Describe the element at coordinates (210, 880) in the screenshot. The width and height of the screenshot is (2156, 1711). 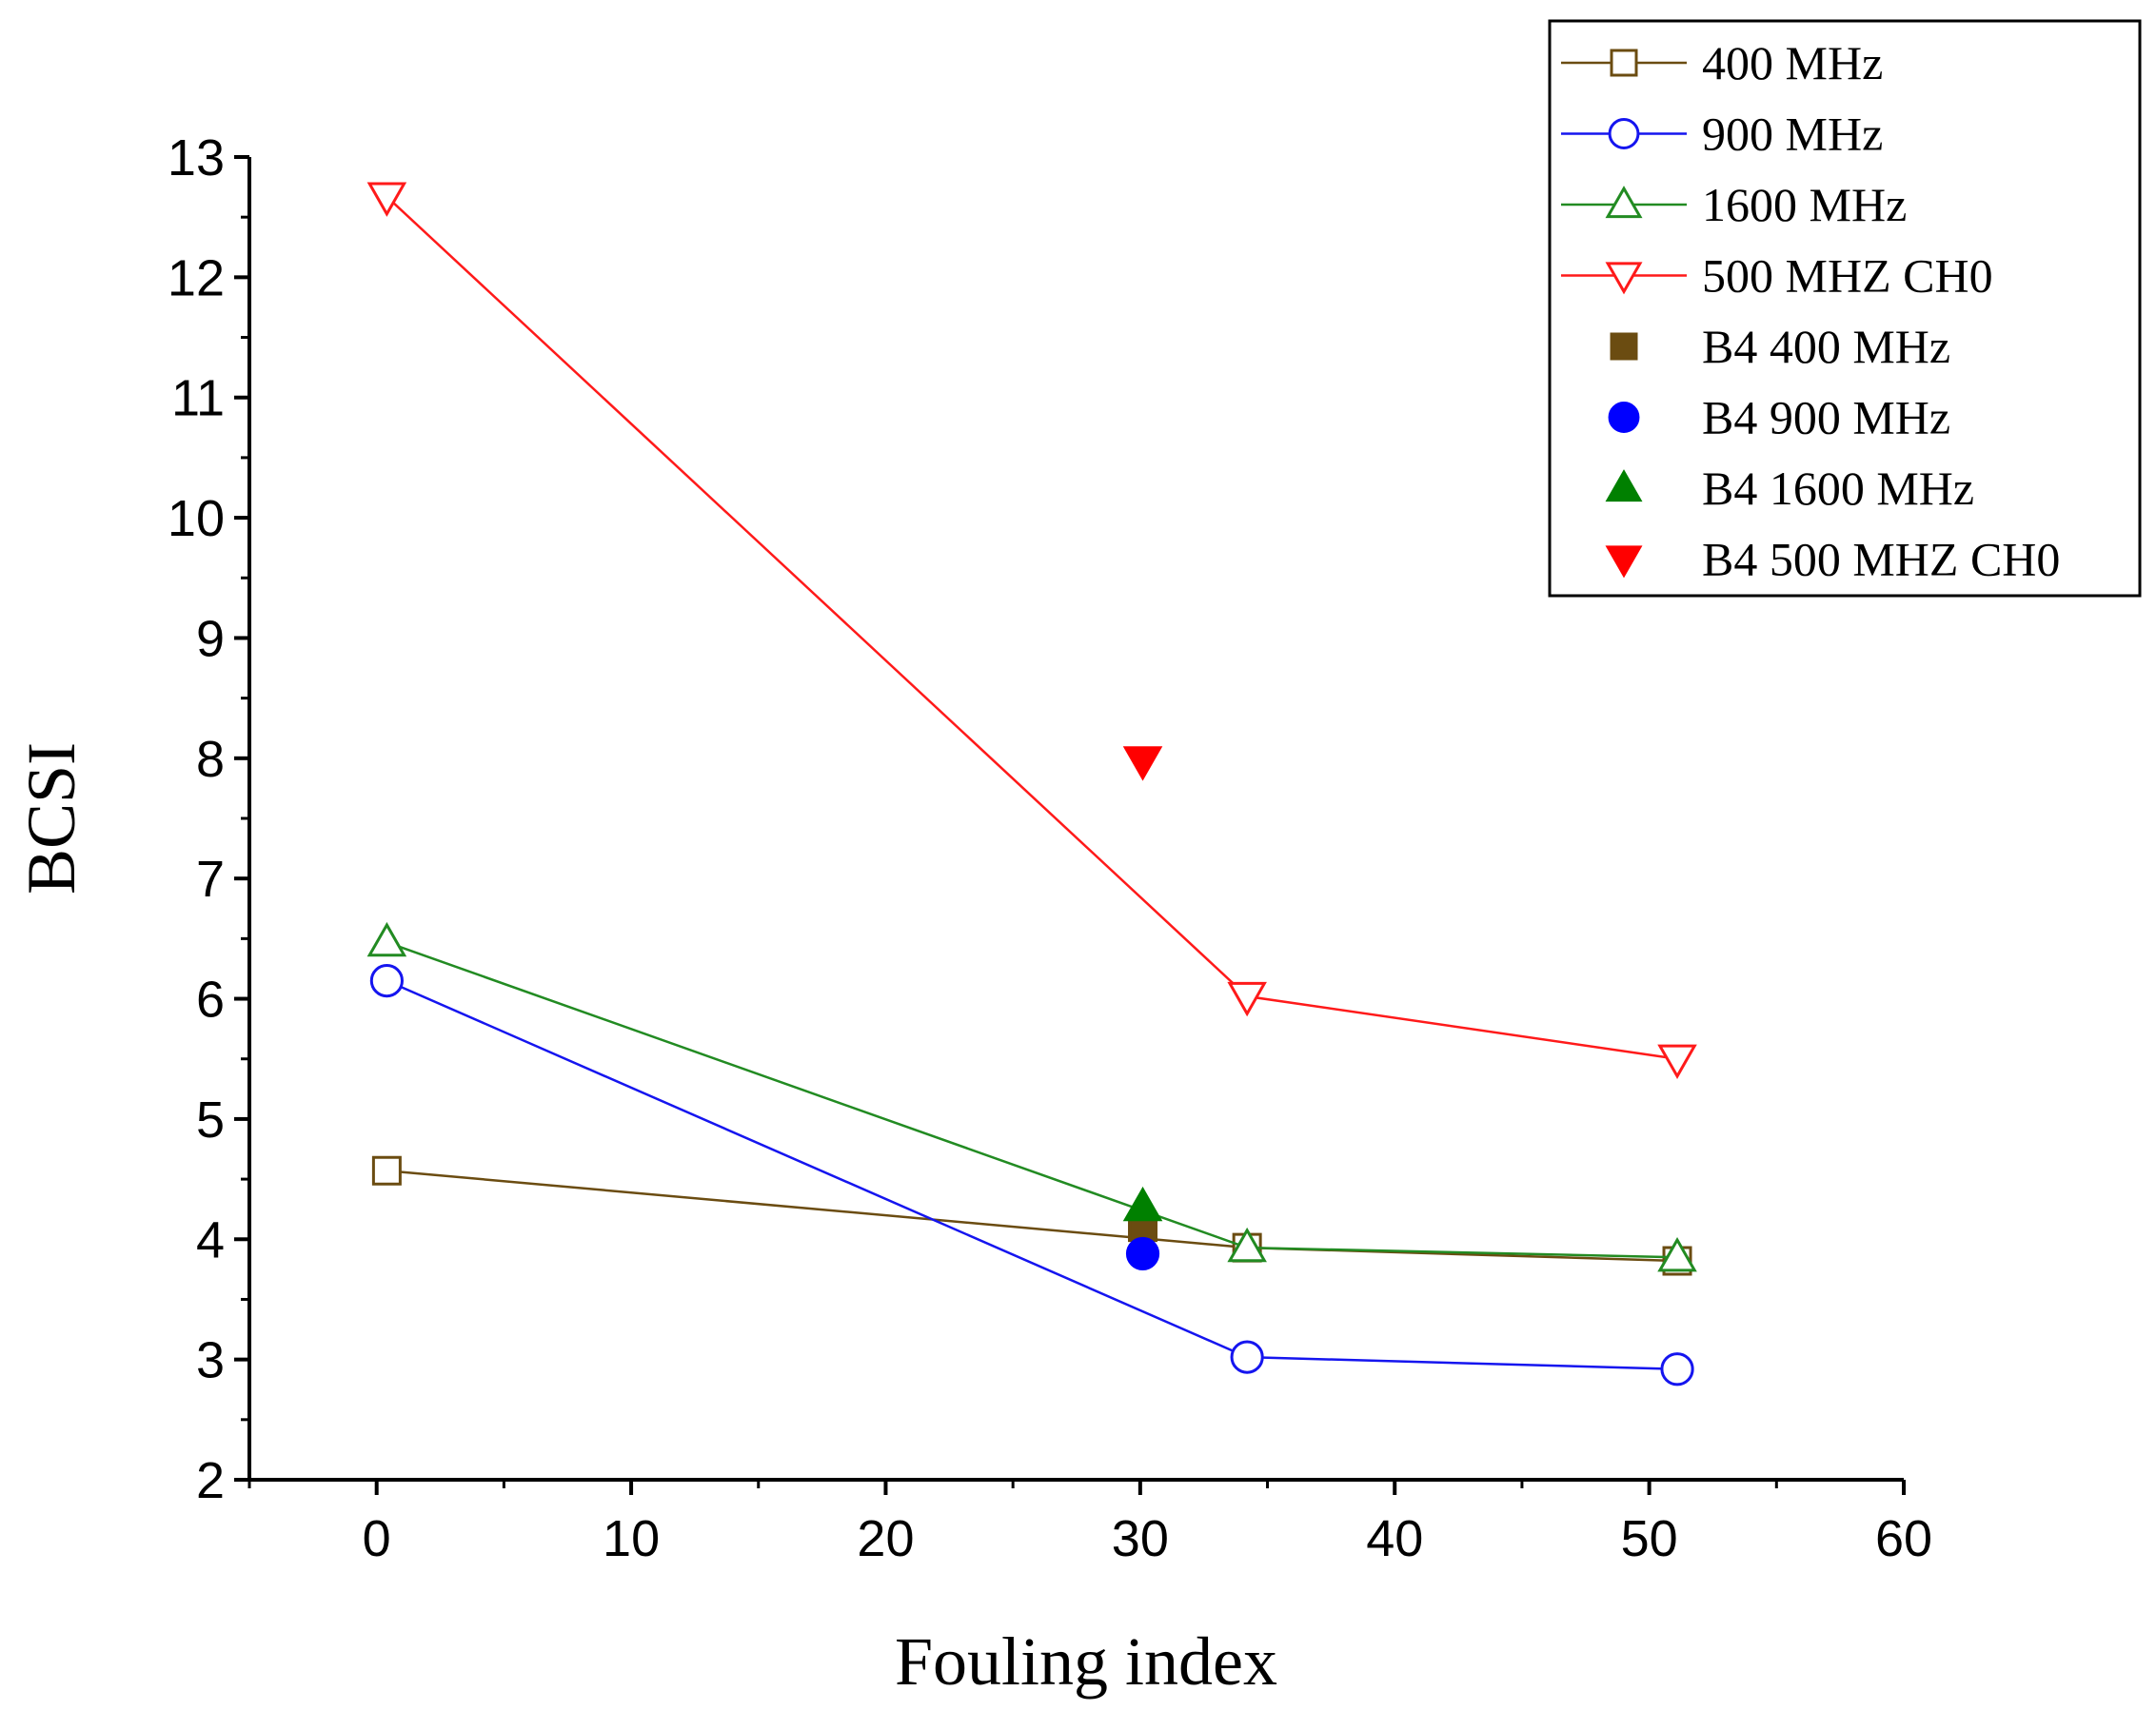
I see `y-tick-label: 7` at that location.